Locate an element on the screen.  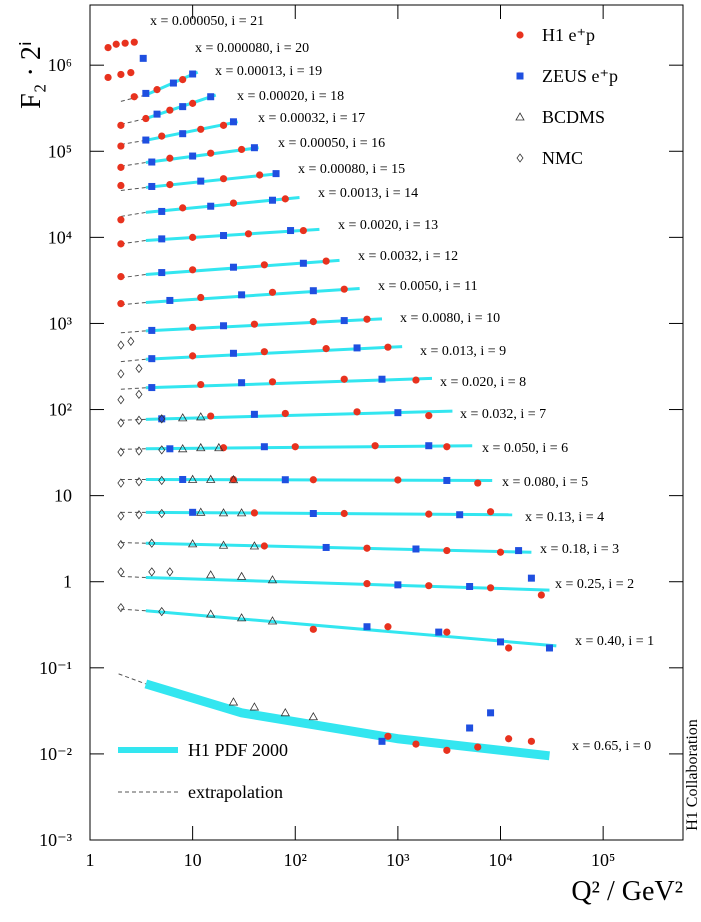
bin-label: x = 0.00050, i = 16 is located at coordinates (331, 143).